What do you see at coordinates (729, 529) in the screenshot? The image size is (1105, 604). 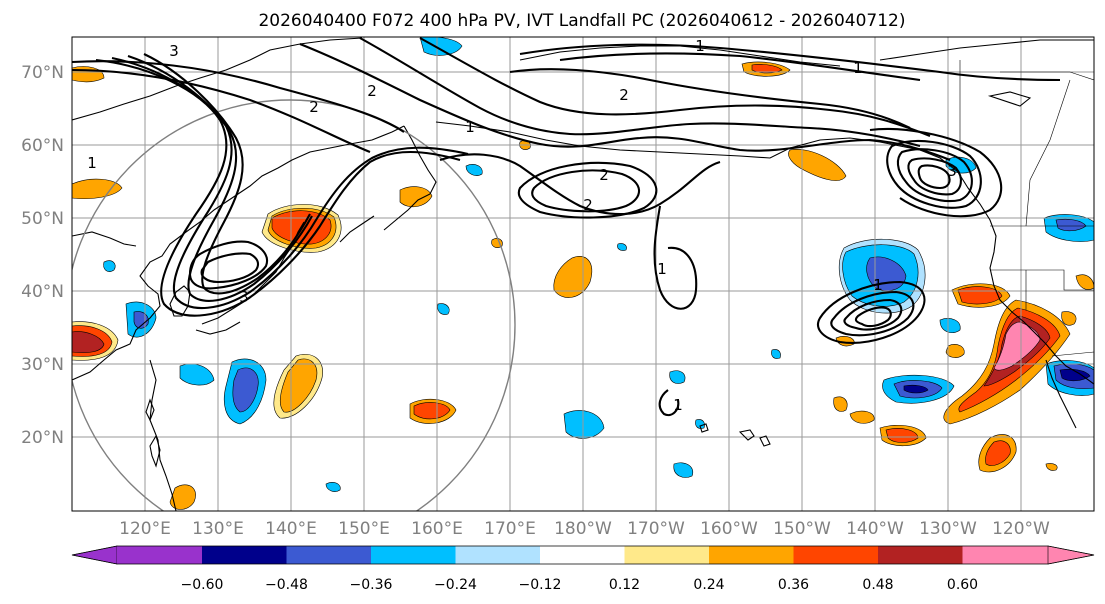 I see `lon-label: 160°W` at bounding box center [729, 529].